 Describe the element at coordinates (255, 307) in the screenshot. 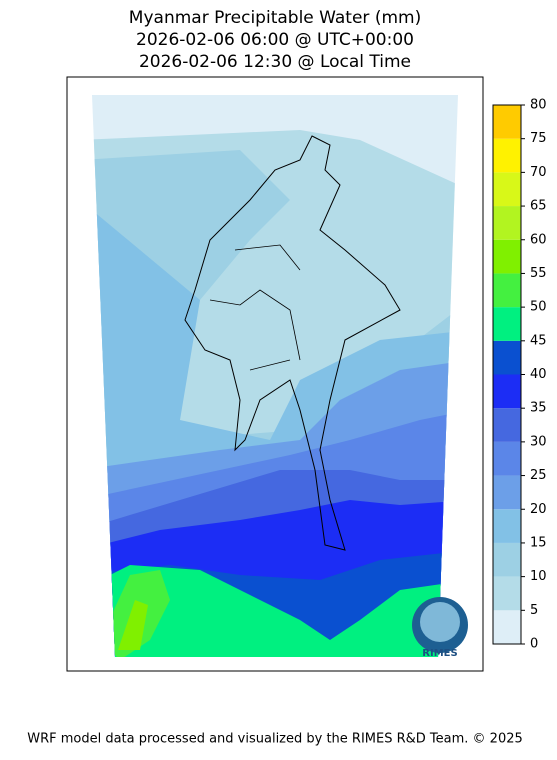

I see `region-borders` at that location.